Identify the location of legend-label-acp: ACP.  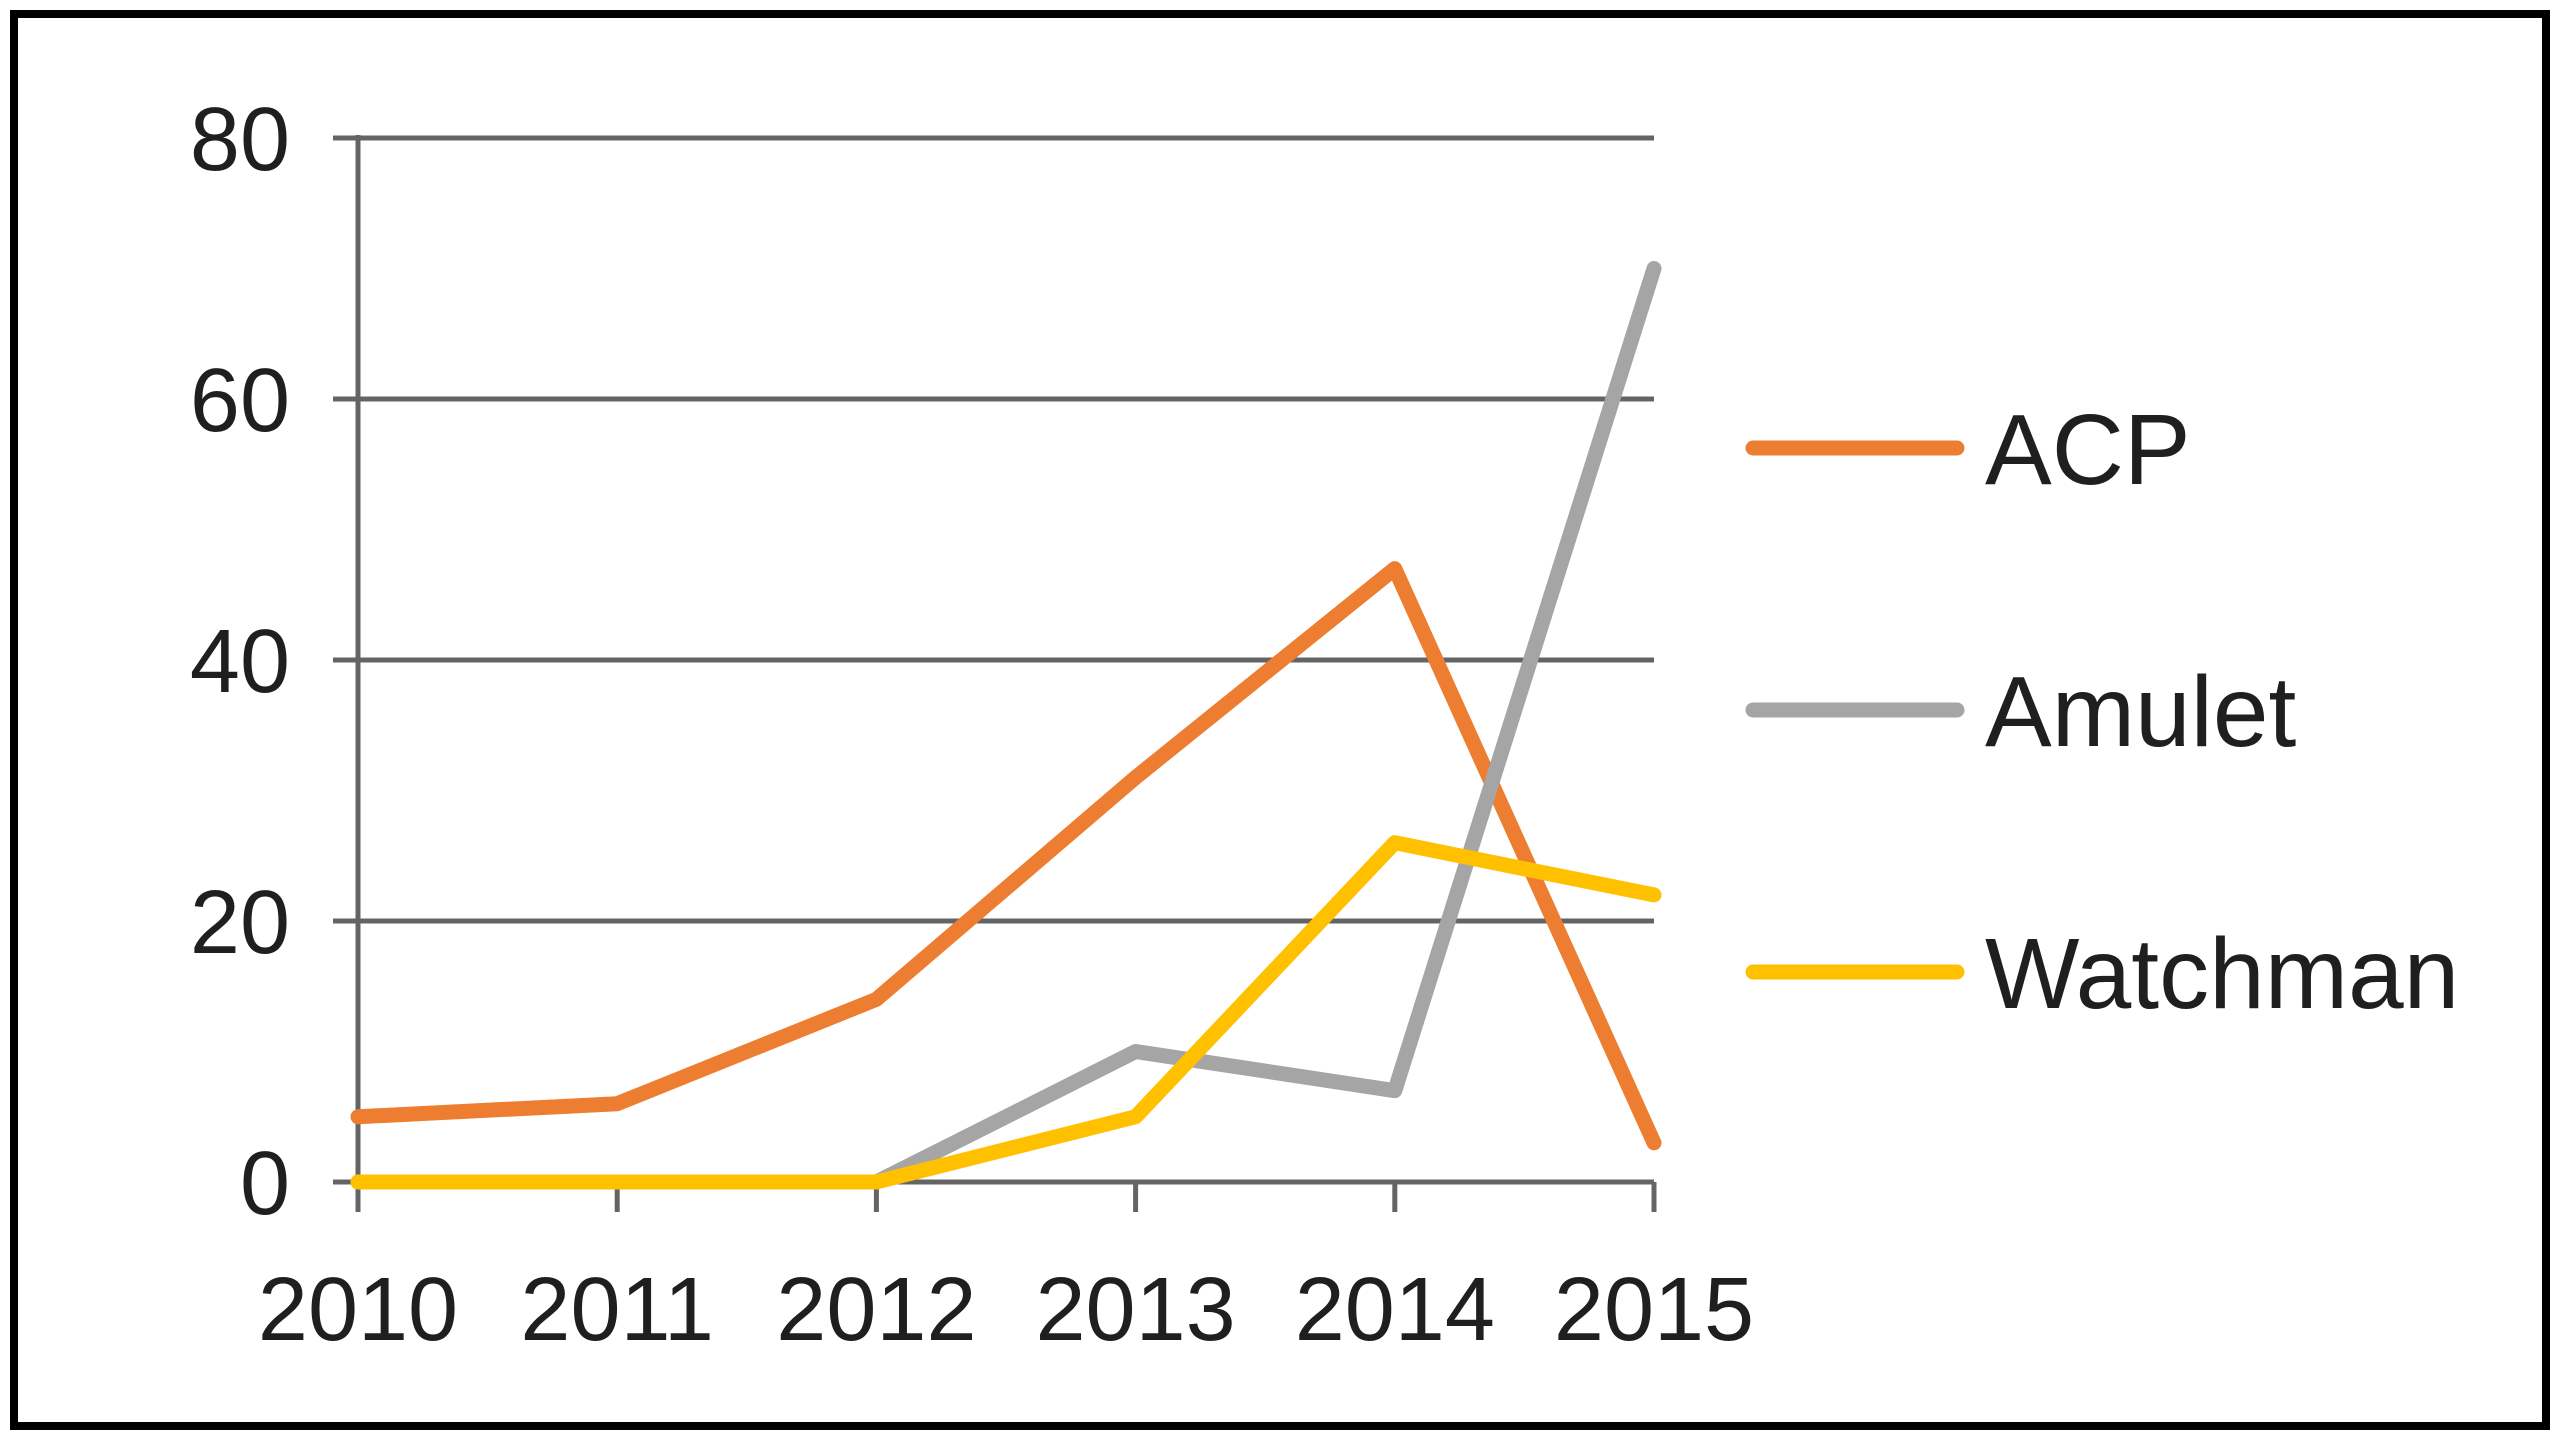
(2088, 450).